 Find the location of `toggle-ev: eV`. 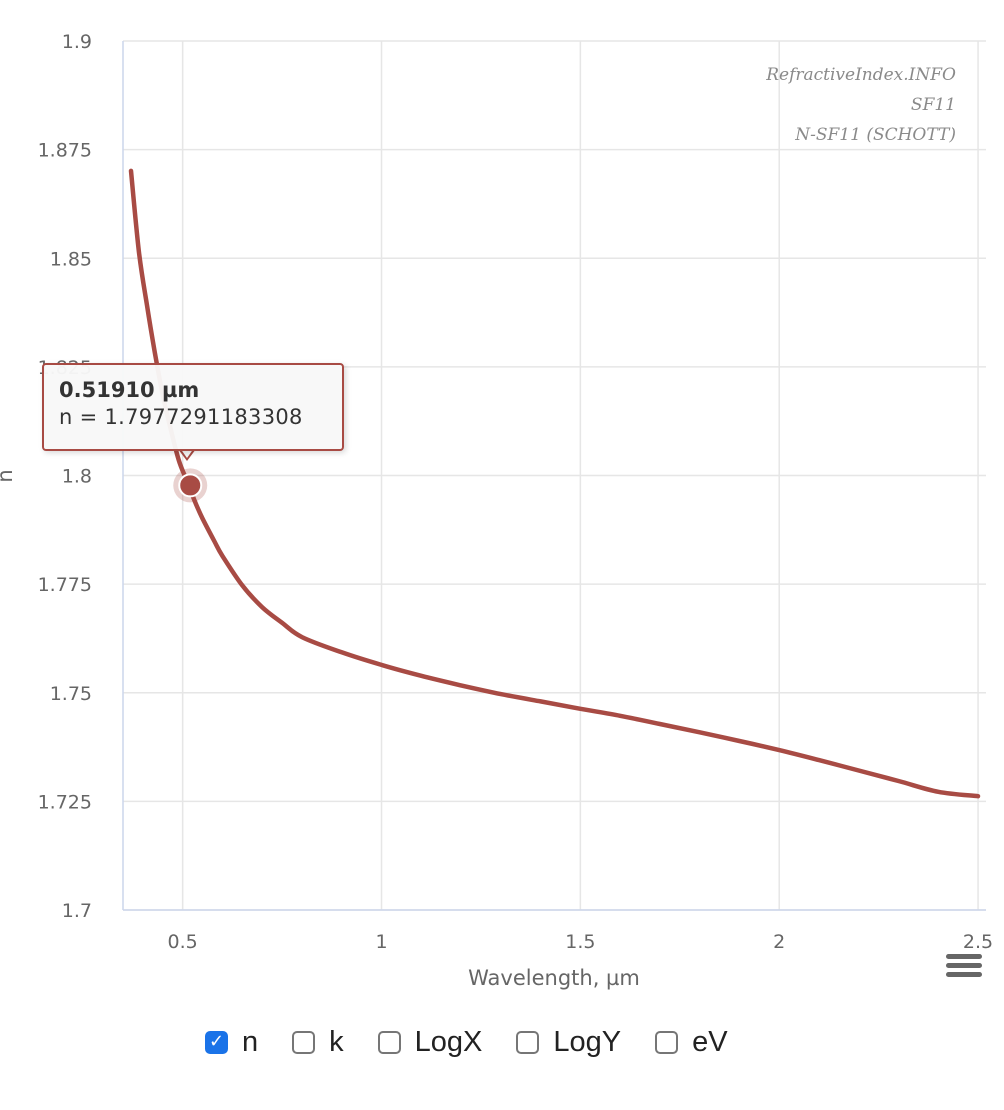

toggle-ev: eV is located at coordinates (691, 1042).